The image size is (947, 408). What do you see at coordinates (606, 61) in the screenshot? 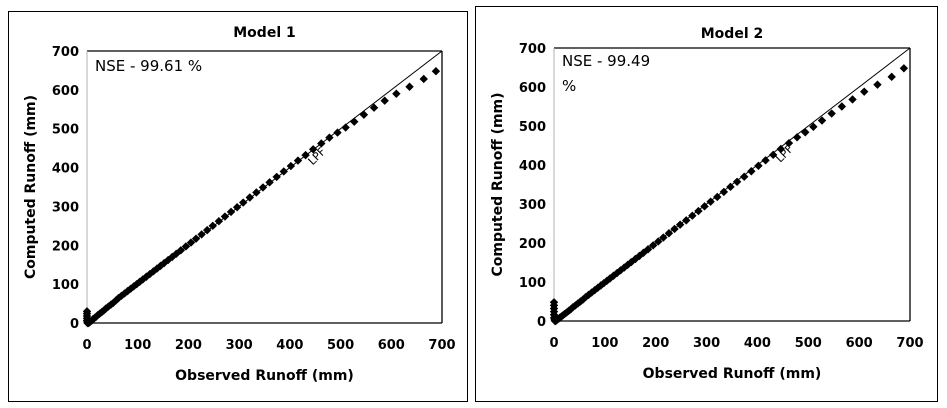
I see `nse-annotation: NSE - 99.49` at bounding box center [606, 61].